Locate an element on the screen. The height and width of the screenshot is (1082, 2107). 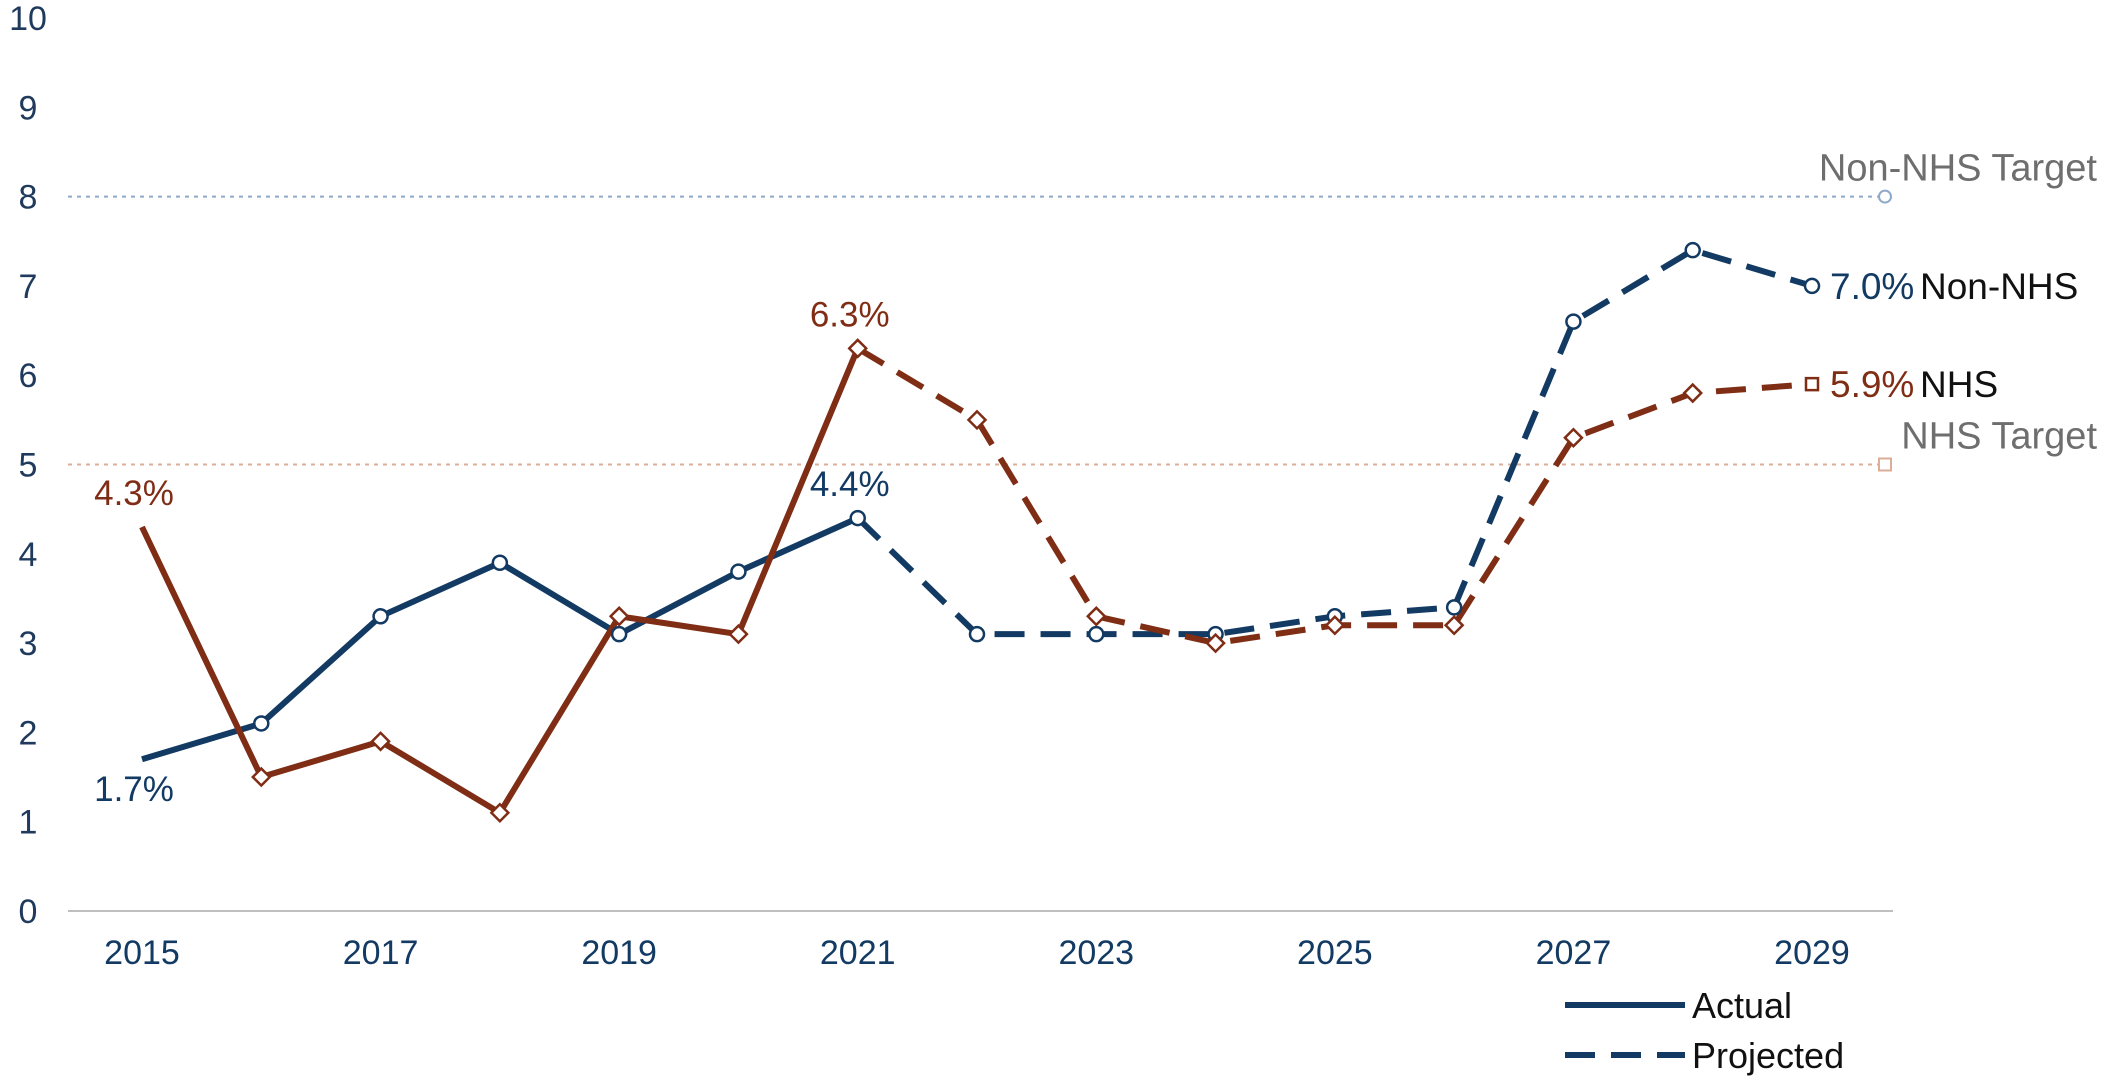
x-tick-label: 2019 is located at coordinates (619, 953).